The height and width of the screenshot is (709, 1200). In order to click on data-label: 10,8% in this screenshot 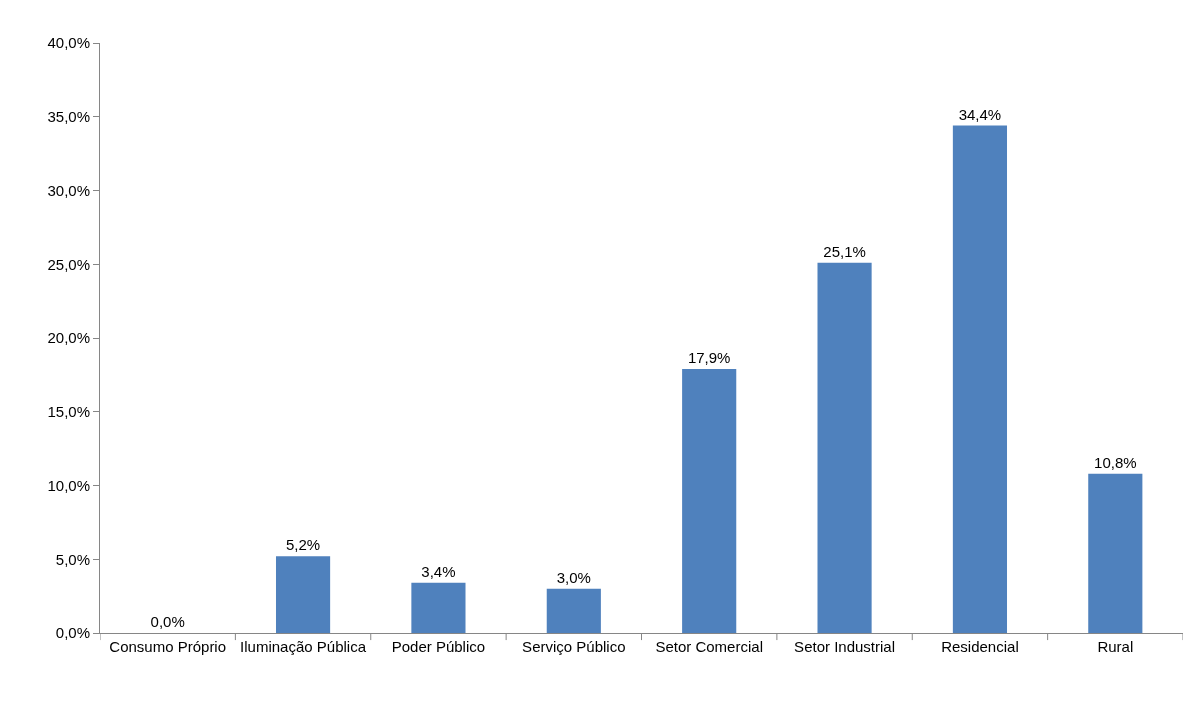, I will do `click(1115, 462)`.